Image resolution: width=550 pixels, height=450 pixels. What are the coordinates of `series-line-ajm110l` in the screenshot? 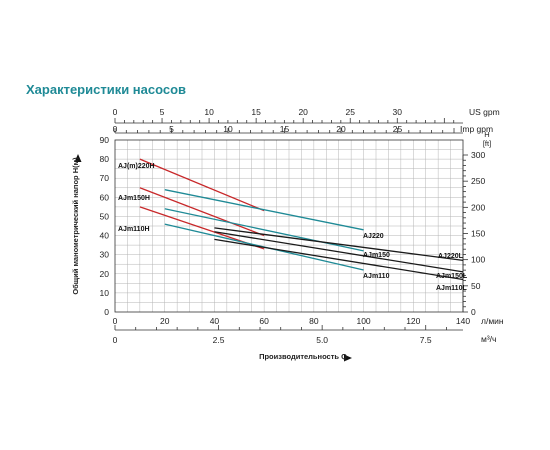 It's located at (339, 259).